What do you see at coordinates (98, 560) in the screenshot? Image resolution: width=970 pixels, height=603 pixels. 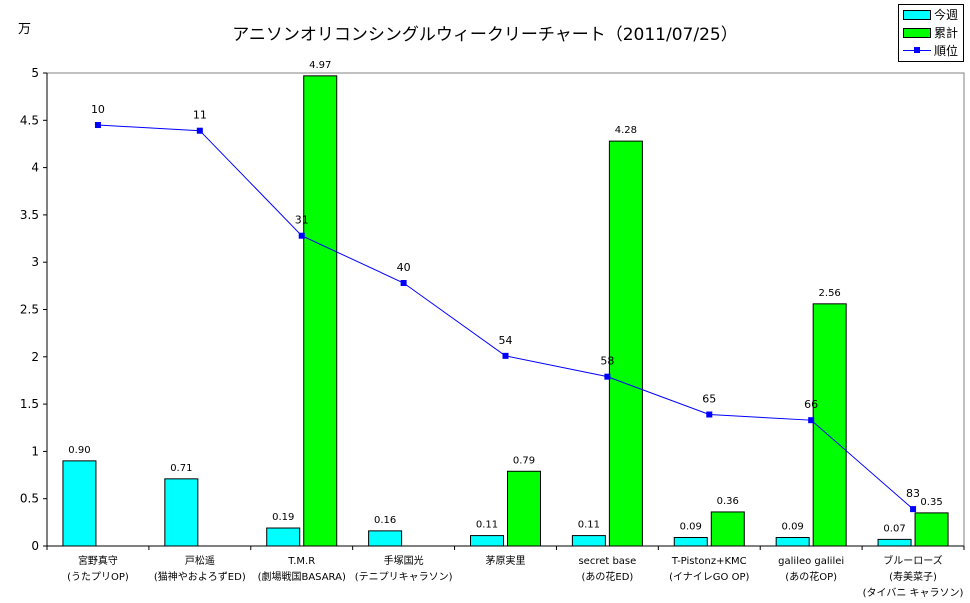 I see `category-label: 宮野真守` at bounding box center [98, 560].